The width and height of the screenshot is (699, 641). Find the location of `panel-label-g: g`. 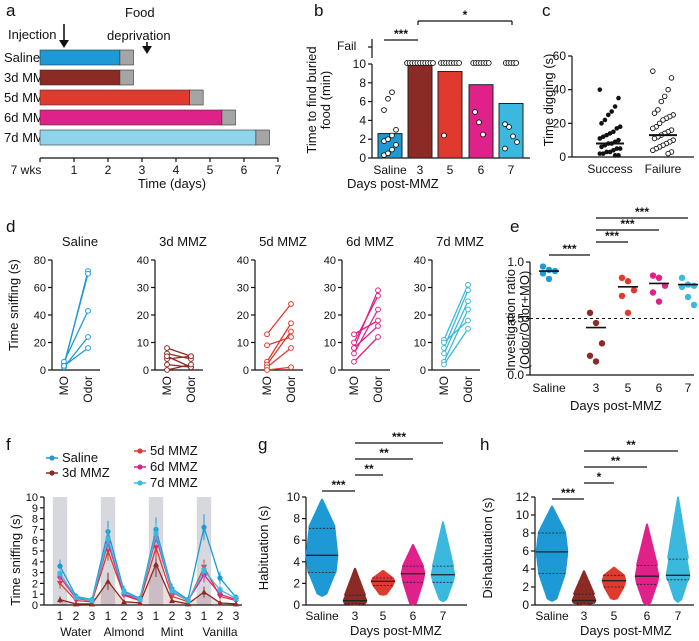

panel-label-g: g is located at coordinates (262, 444).